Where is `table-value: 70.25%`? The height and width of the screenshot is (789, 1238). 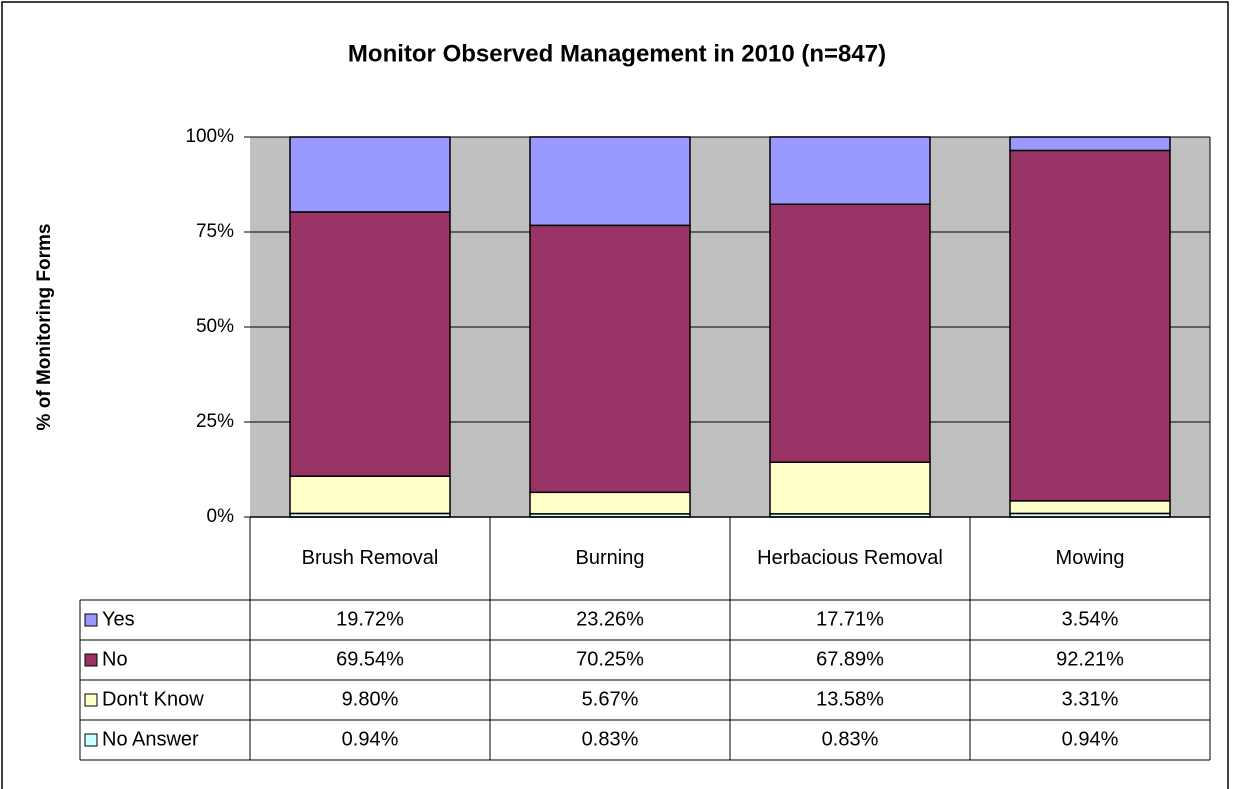 table-value: 70.25% is located at coordinates (610, 659).